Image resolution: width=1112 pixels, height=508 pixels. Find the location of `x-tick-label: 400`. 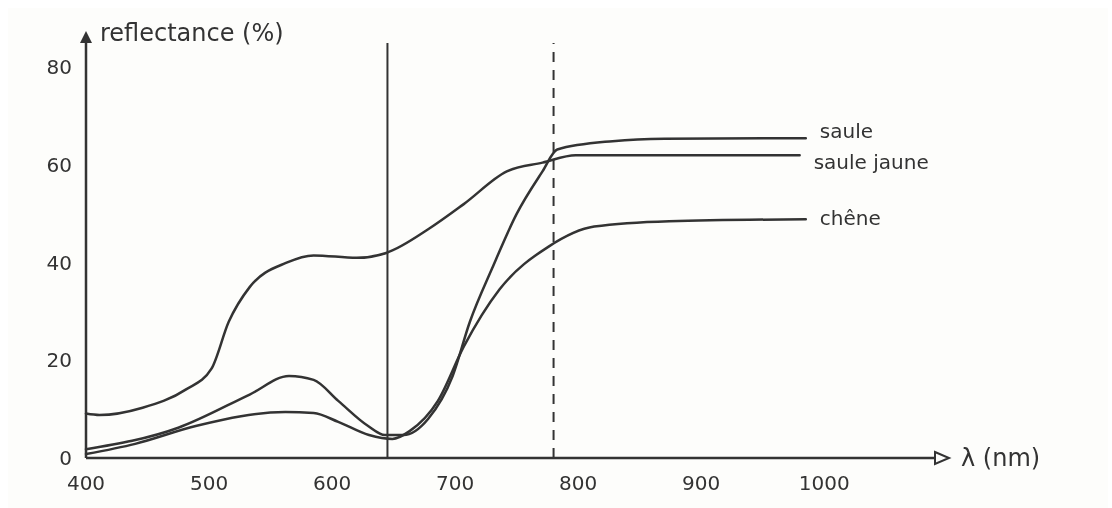

x-tick-label: 400 is located at coordinates (86, 483).